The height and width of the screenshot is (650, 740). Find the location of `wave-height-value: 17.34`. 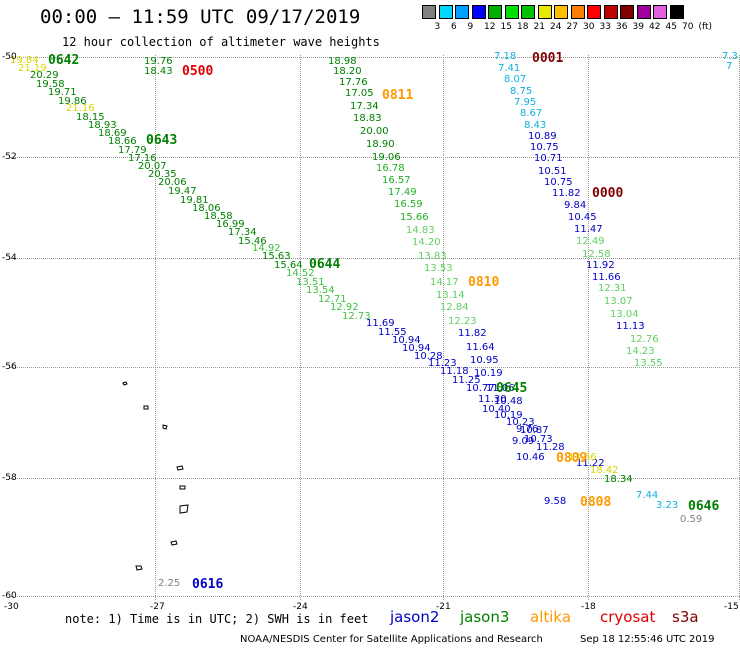

wave-height-value: 17.34 is located at coordinates (364, 106).